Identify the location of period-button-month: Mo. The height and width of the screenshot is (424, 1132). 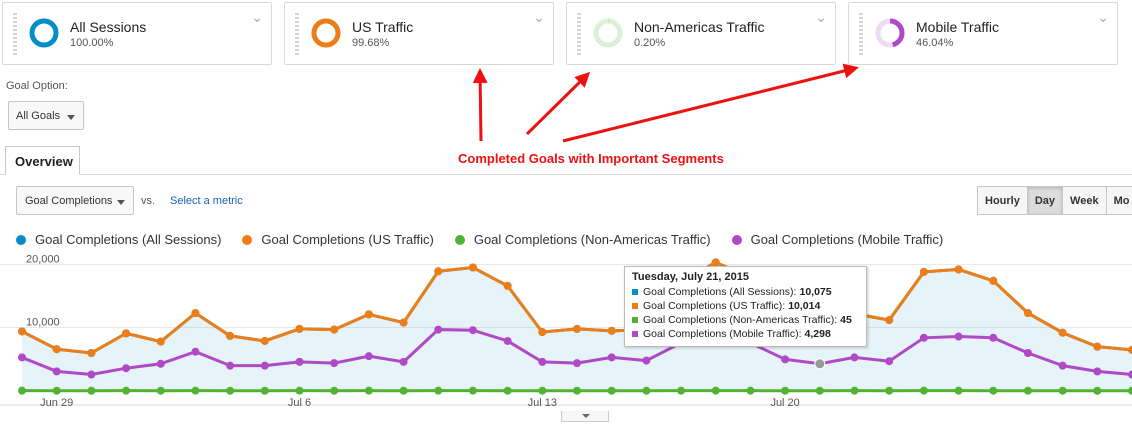
(1118, 200).